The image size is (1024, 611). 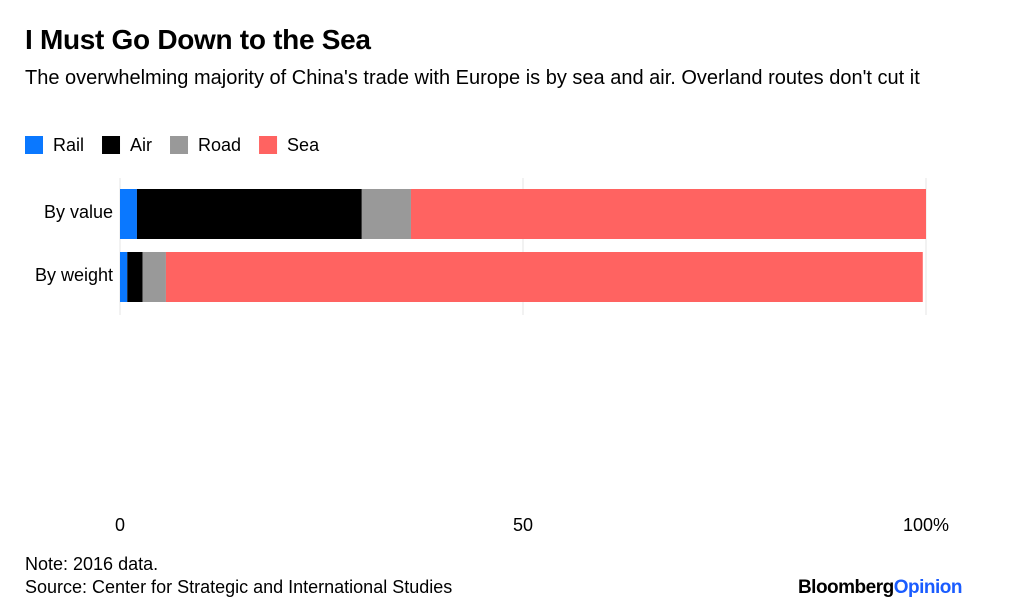 I want to click on chart-title: I Must Go Down to the Sea, so click(x=198, y=39).